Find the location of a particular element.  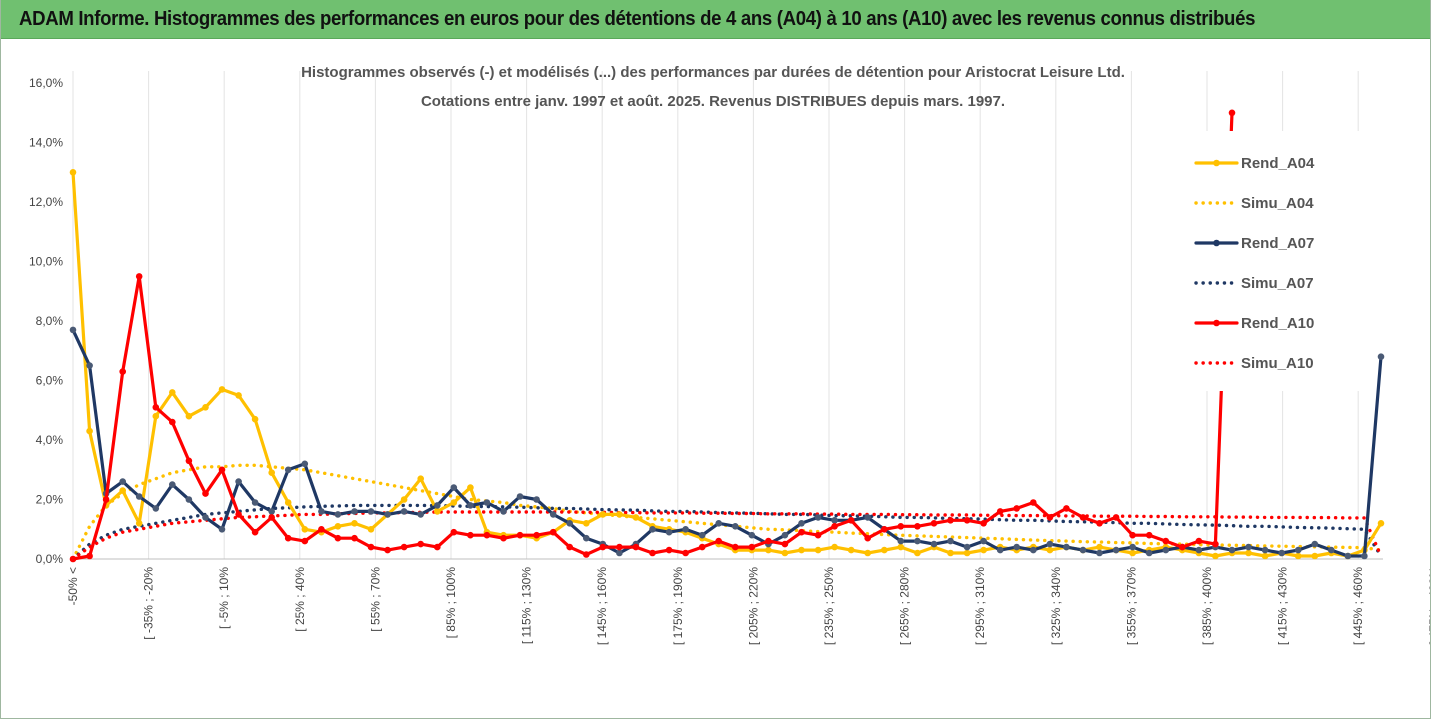

x-tick-label: [ 415% ; 430% is located at coordinates (1283, 606).